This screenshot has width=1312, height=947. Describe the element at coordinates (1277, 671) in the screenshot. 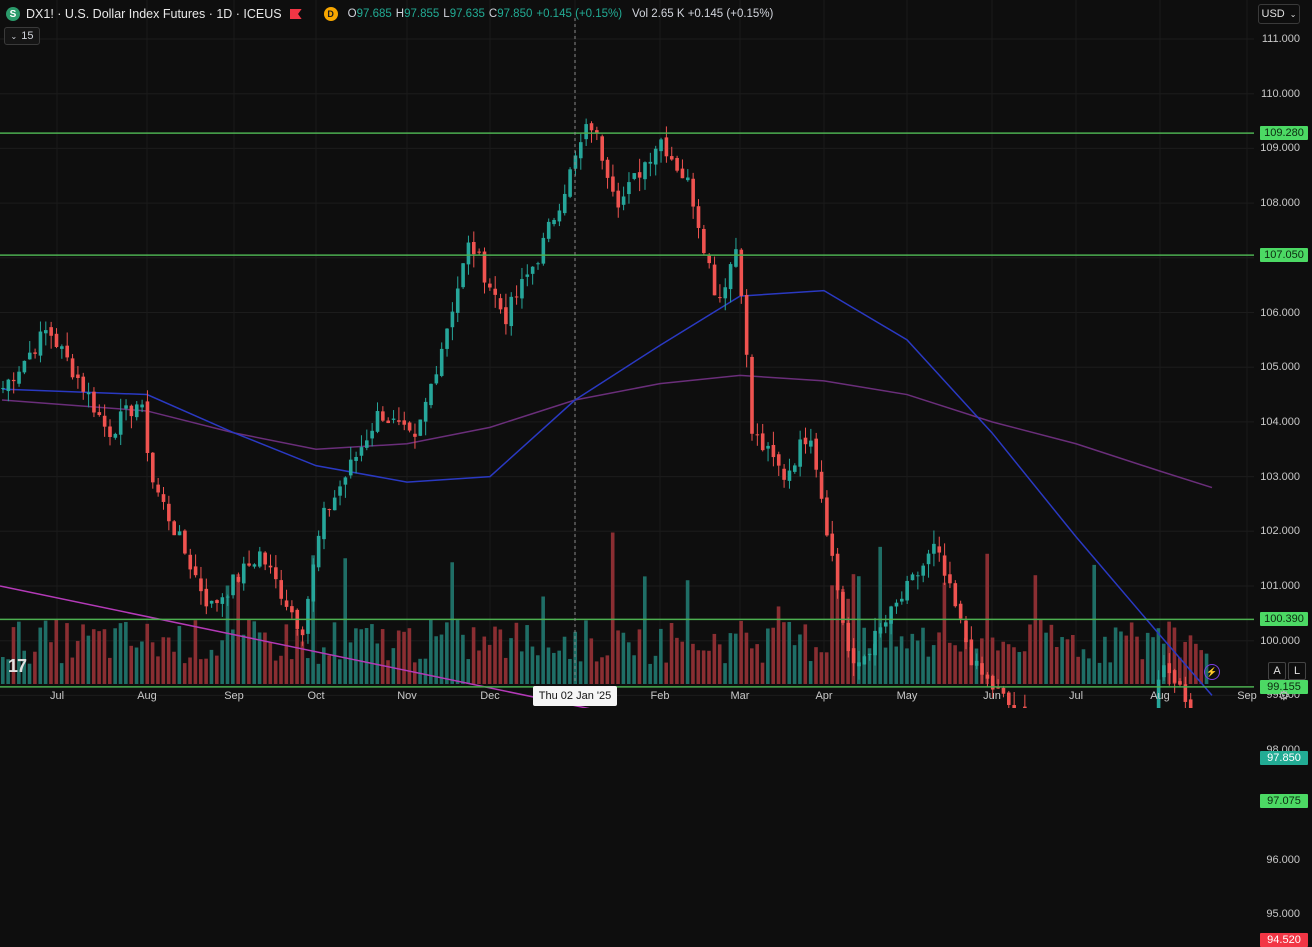

I see `auto-scale-button: A` at that location.